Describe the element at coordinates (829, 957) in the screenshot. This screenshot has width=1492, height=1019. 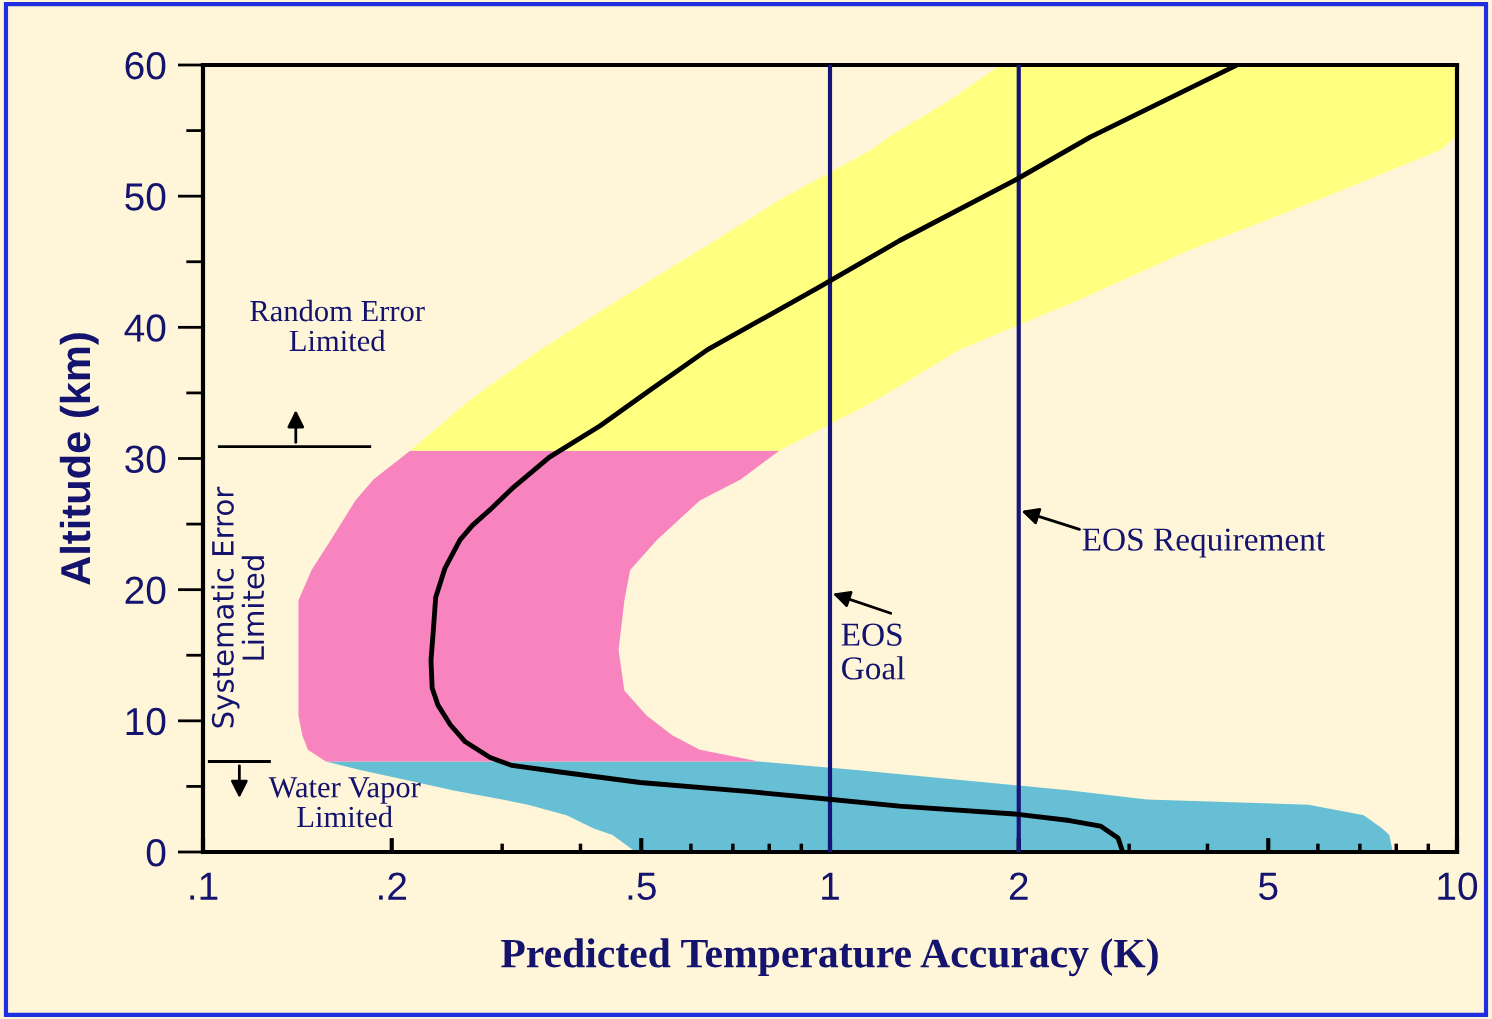
I see `x-axis-title: Predicted Temperature Accuracy (K)` at that location.